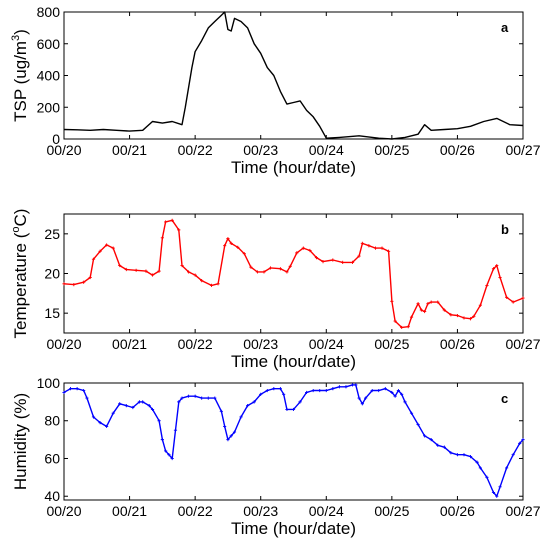 This screenshot has height=548, width=550. I want to click on x-axis-label: Time (hour/date), so click(293, 361).